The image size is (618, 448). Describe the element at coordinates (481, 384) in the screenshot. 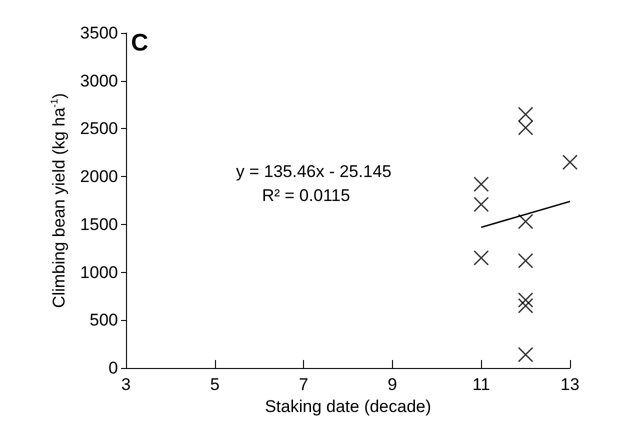

I see `x-tick-label: 11` at that location.